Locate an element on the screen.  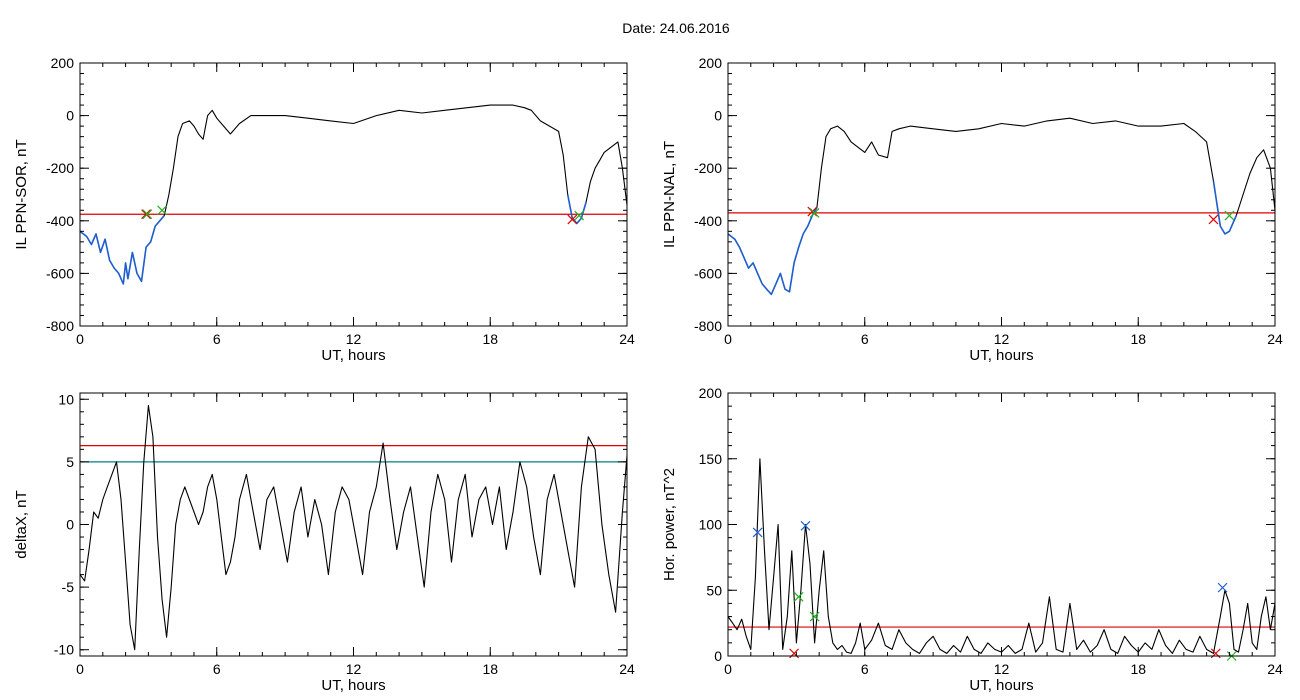
y-tick-label: -5 is located at coordinates (68, 587).